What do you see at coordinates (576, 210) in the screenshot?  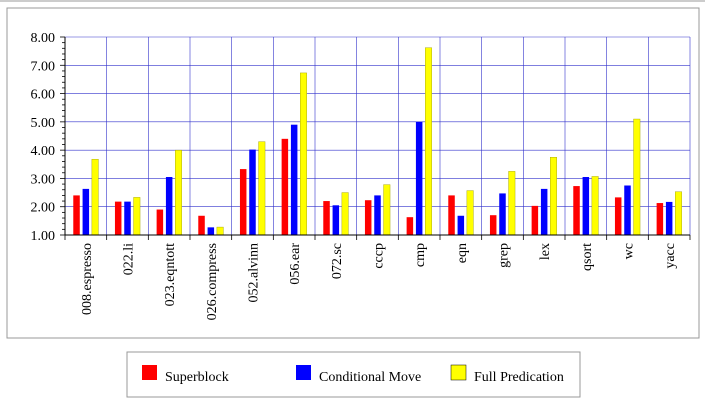 I see `bar-superblock-qsort` at bounding box center [576, 210].